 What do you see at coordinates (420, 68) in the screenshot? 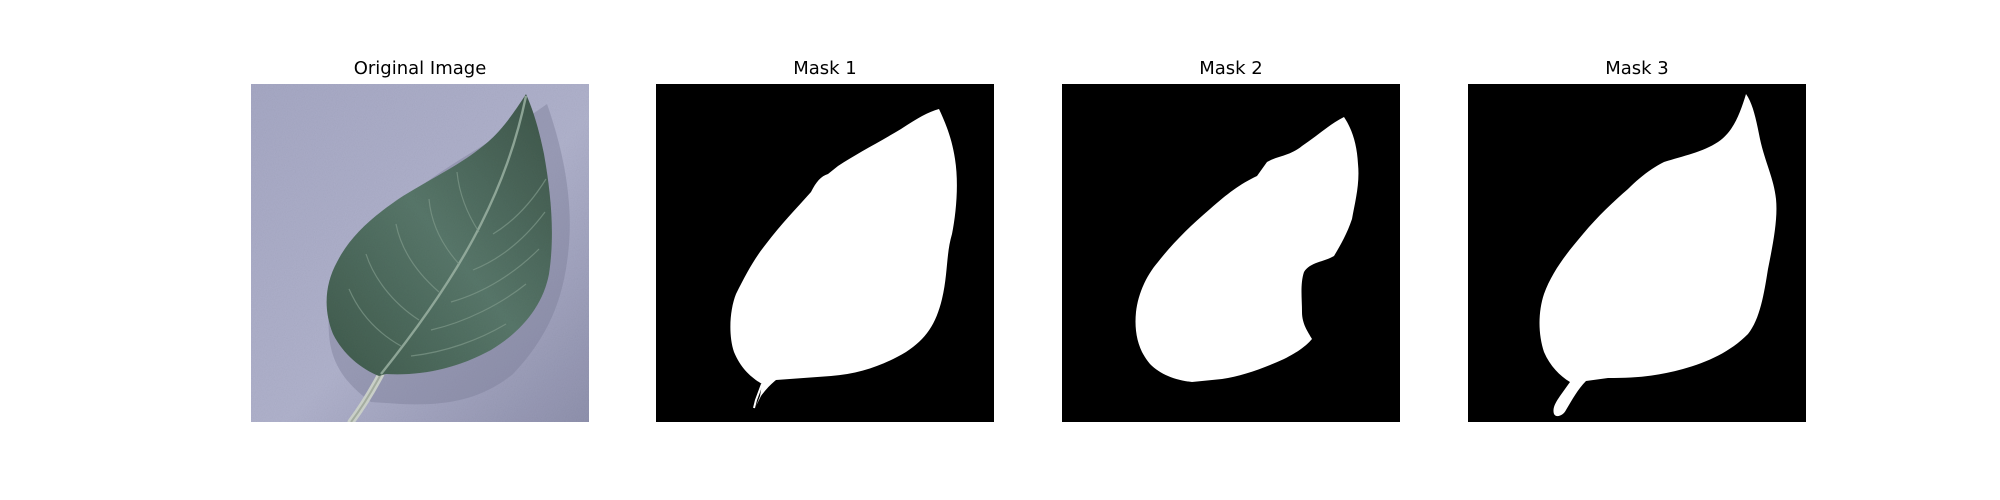
I see `panel-title: Original Image` at bounding box center [420, 68].